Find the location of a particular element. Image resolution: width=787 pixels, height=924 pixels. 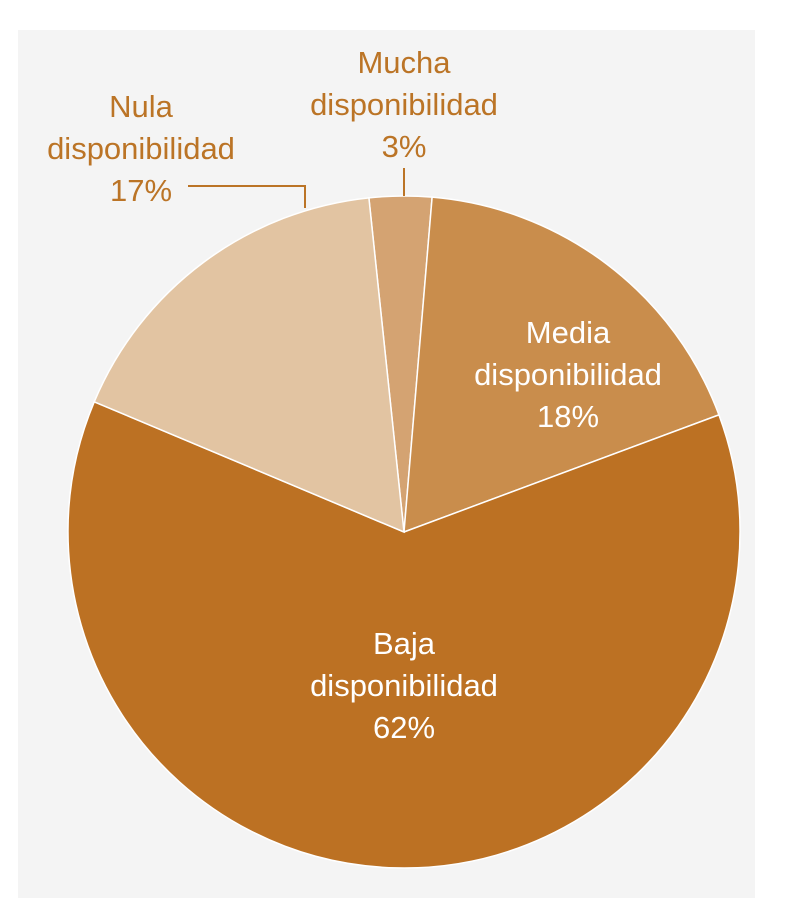

slice-label-mucha: Mucha disponibilidad 3% is located at coordinates (404, 104).